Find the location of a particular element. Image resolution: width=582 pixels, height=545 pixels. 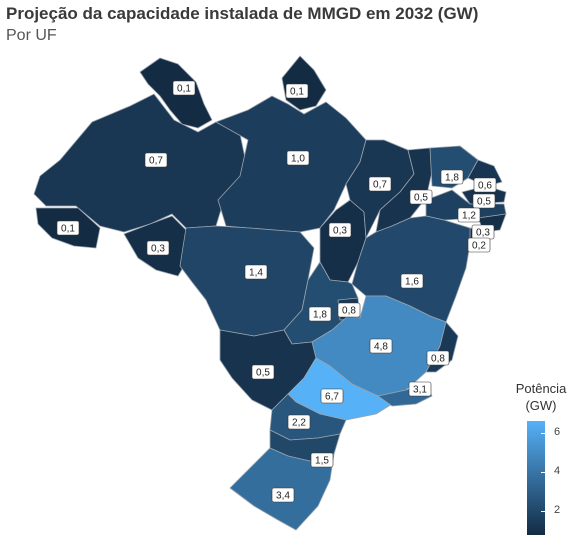

value-label-to: 0,3 is located at coordinates (340, 231).